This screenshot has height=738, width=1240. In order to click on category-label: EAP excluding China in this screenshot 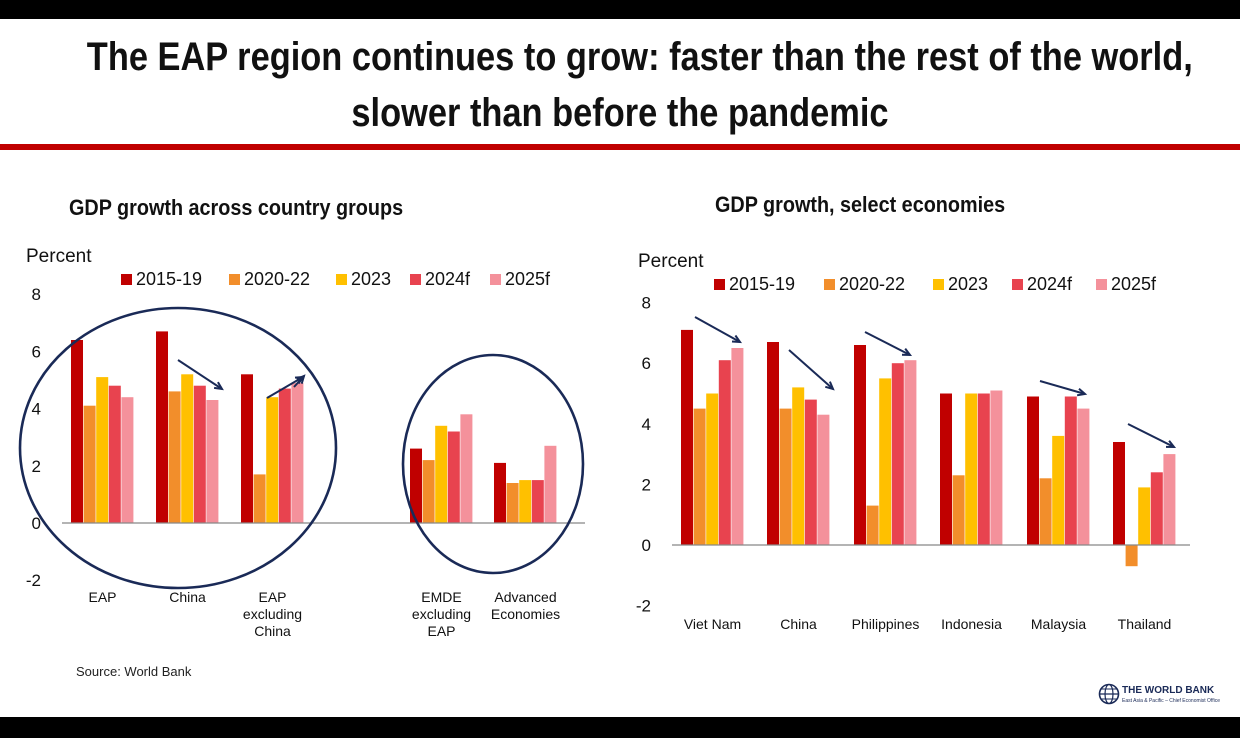, I will do `click(272, 614)`.